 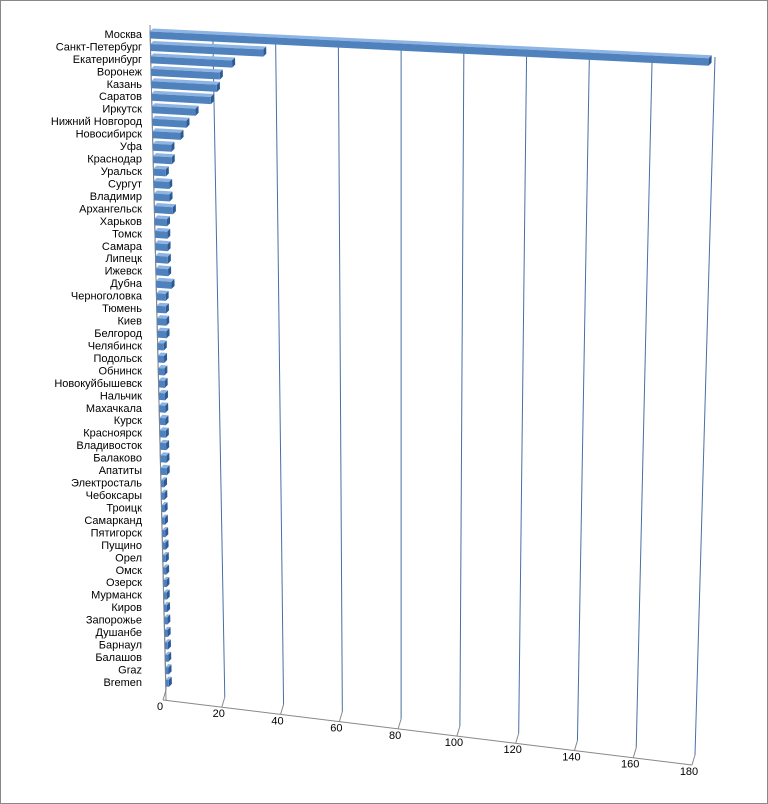 What do you see at coordinates (336, 729) in the screenshot?
I see `x-tick-label: 60` at bounding box center [336, 729].